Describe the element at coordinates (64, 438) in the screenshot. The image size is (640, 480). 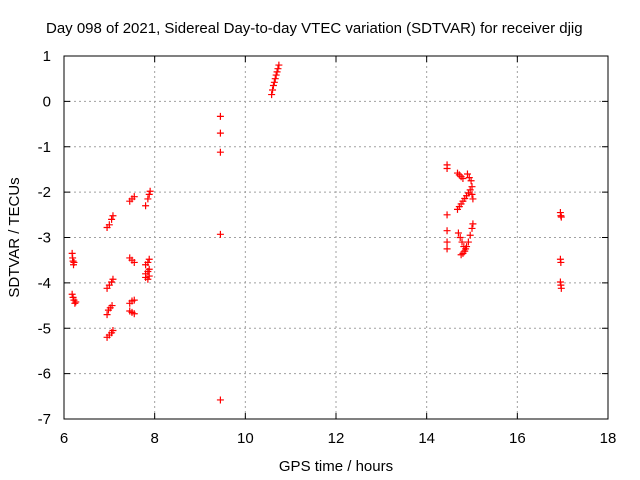
I see `x-tick-label: 6` at that location.